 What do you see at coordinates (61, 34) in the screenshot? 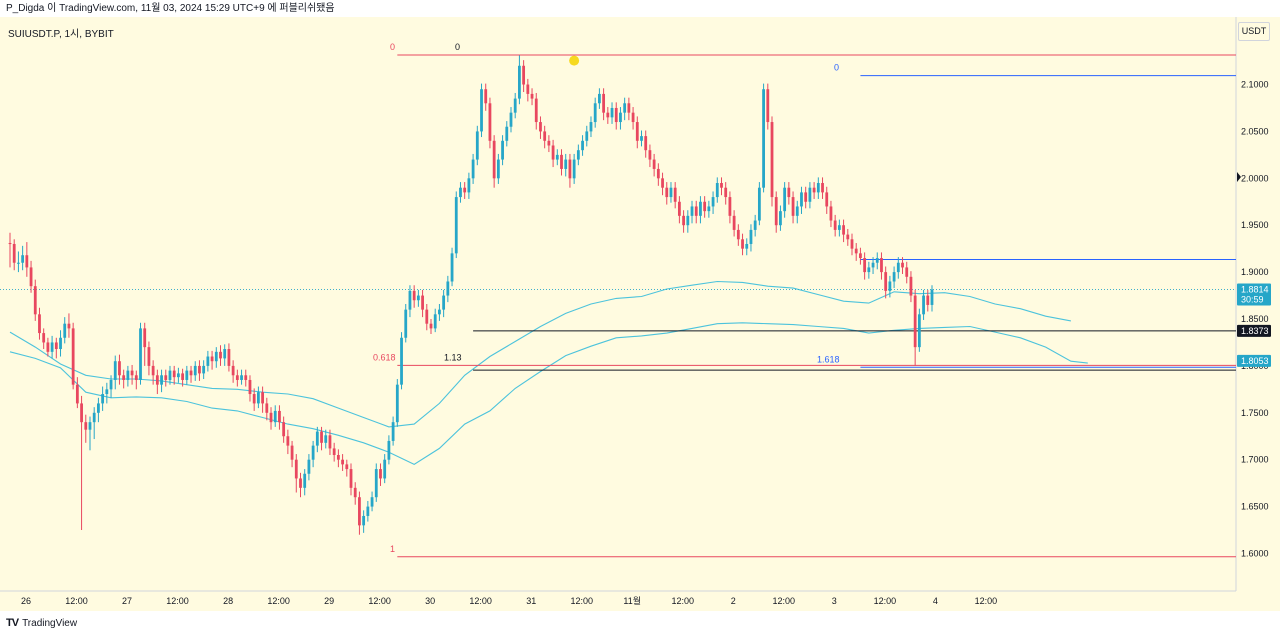
I see `symbol-label: SUIUSDT.P, 1시, BYBIT` at bounding box center [61, 34].